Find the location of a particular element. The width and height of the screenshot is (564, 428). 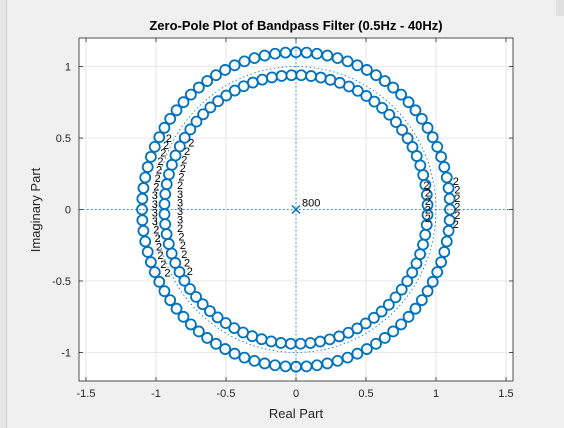

x-tick-label: -1 is located at coordinates (156, 394).